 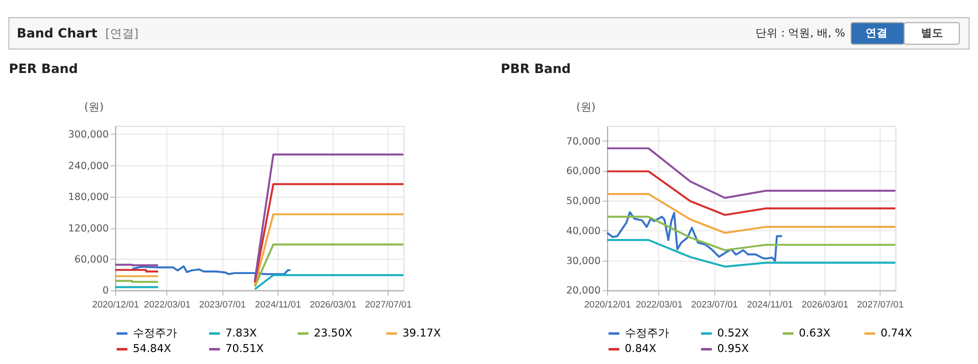 I want to click on legend-label: 0.95X, so click(x=733, y=349).